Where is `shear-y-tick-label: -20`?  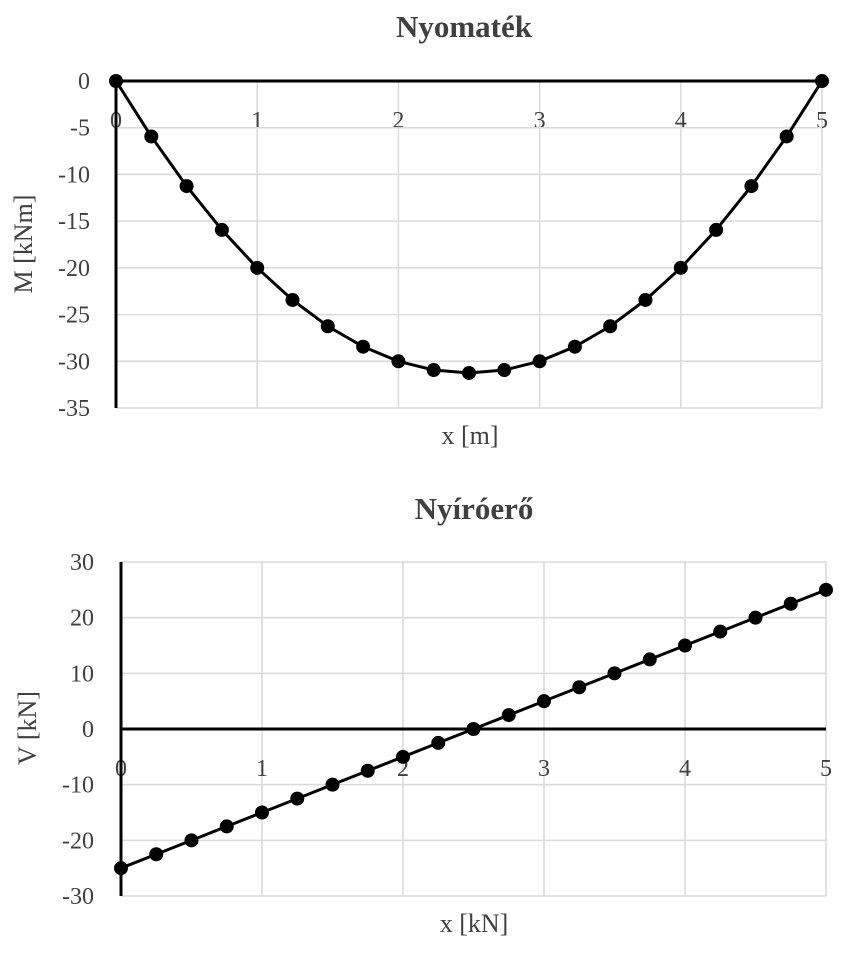 shear-y-tick-label: -20 is located at coordinates (78, 841).